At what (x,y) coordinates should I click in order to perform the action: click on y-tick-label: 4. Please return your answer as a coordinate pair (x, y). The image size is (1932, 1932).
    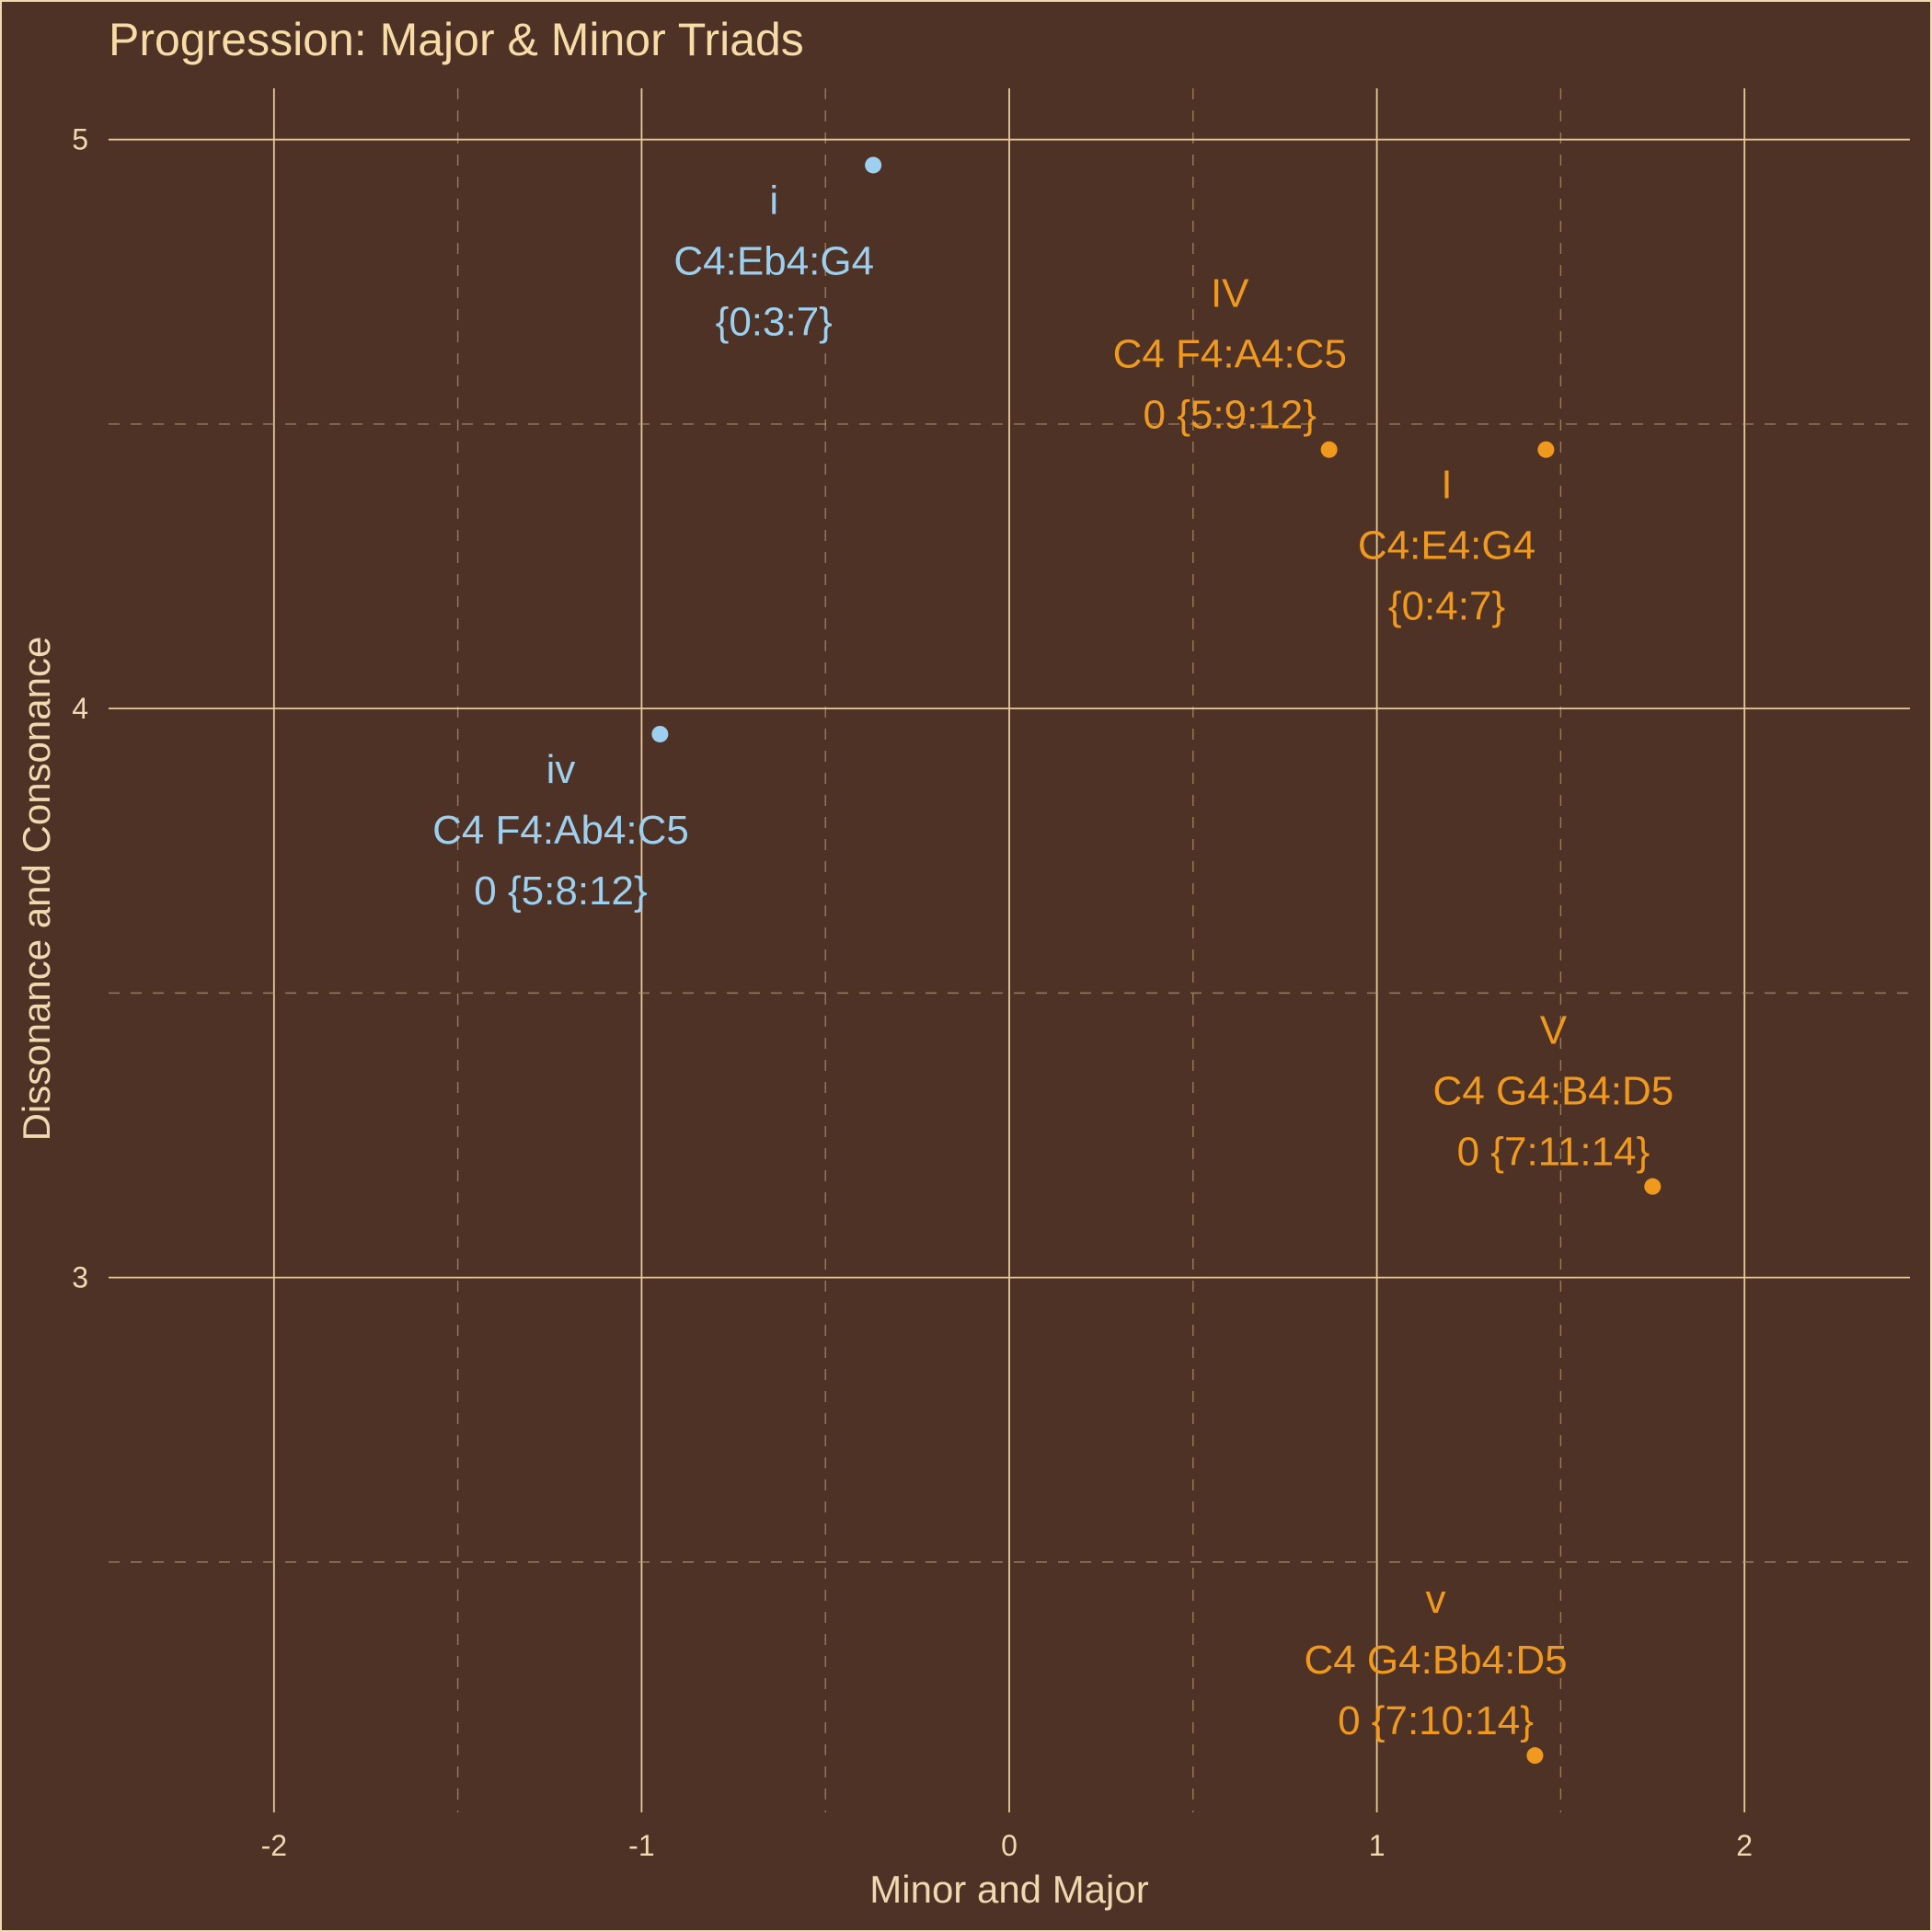
    Looking at the image, I should click on (80, 708).